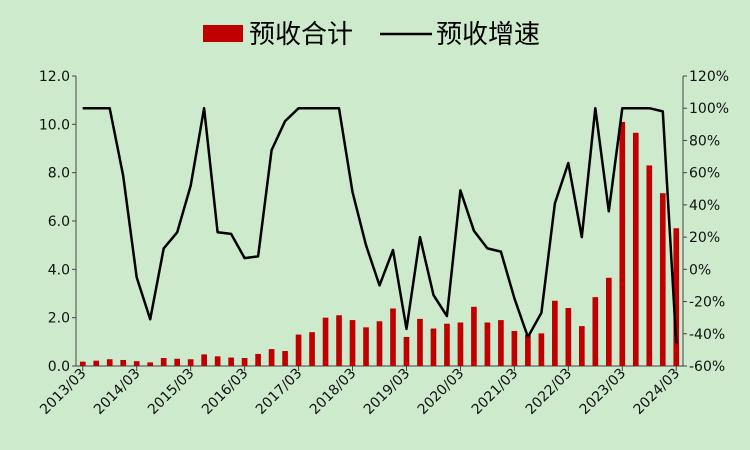 The width and height of the screenshot is (750, 450). What do you see at coordinates (441, 392) in the screenshot?
I see `x-tick-label: 2020/03` at bounding box center [441, 392].